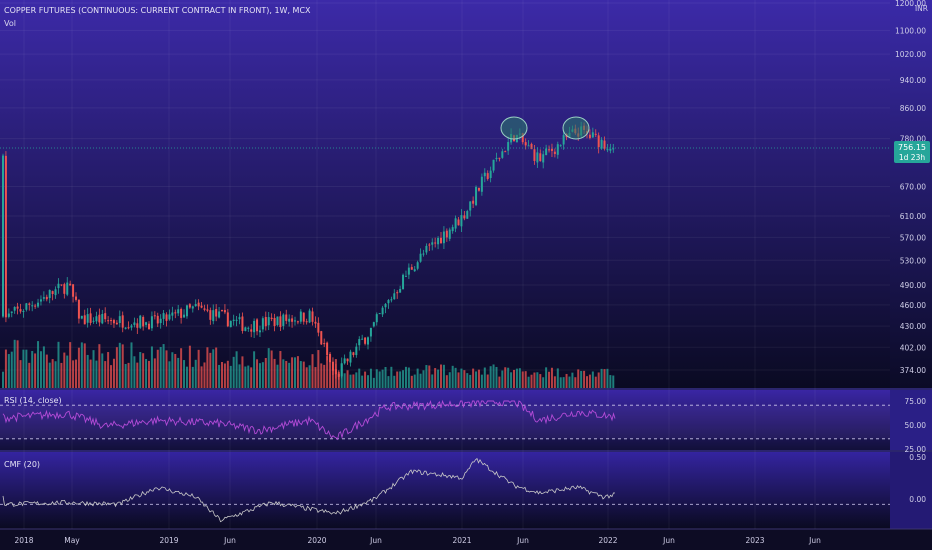 This screenshot has width=932, height=550. Describe the element at coordinates (607, 540) in the screenshot. I see `time-label: 2022` at that location.